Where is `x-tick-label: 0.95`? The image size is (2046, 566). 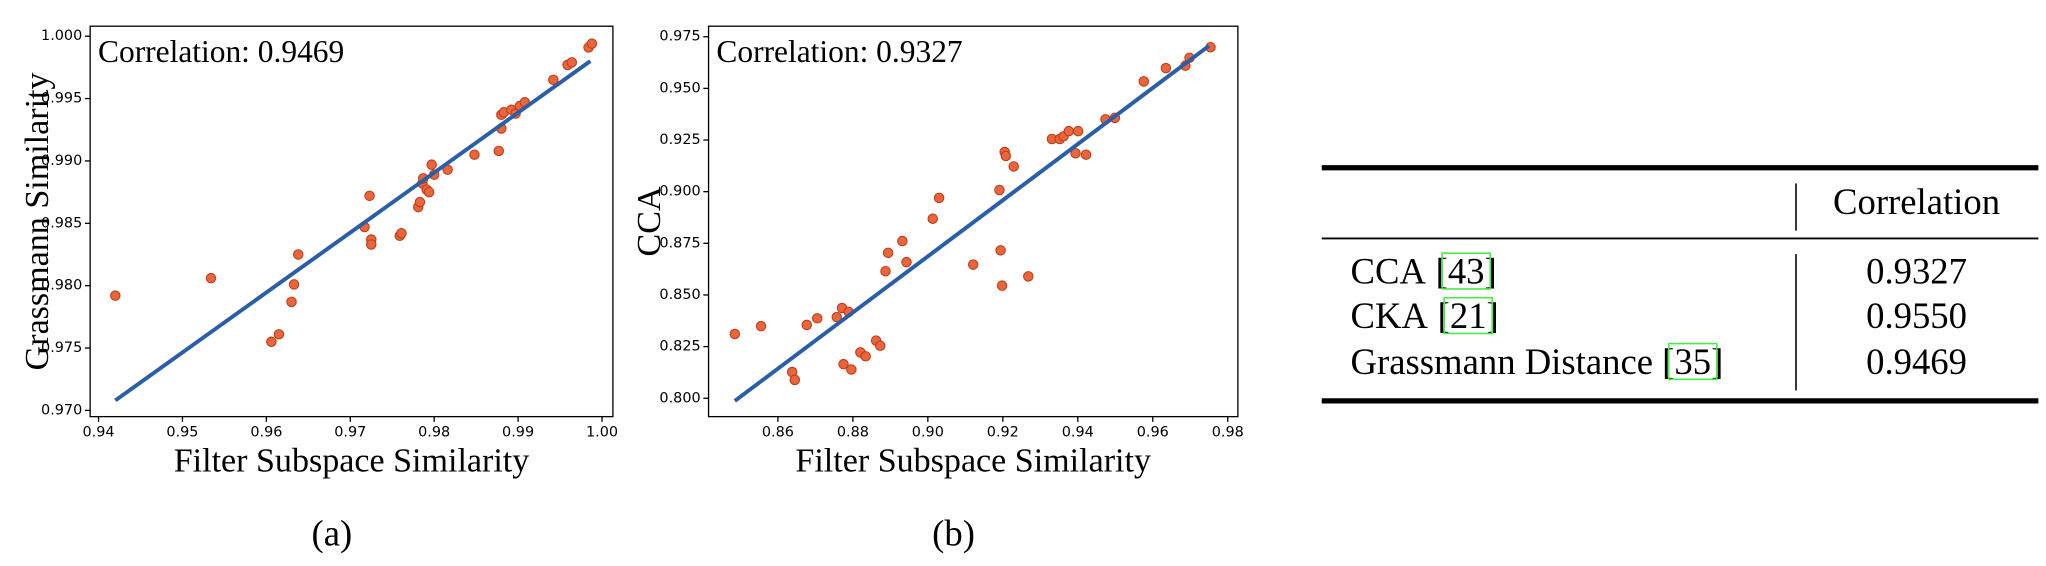
x-tick-label: 0.95 is located at coordinates (182, 432).